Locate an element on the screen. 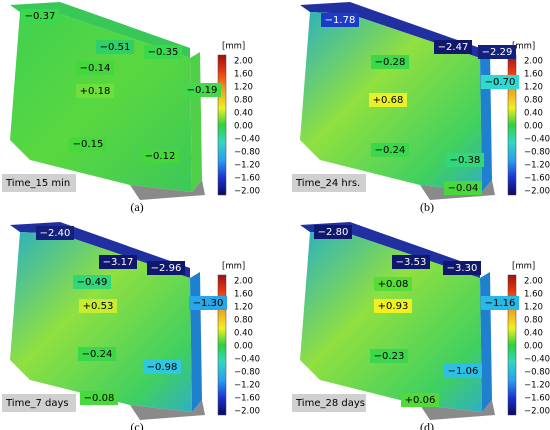  value-label: +0.06 is located at coordinates (420, 400).